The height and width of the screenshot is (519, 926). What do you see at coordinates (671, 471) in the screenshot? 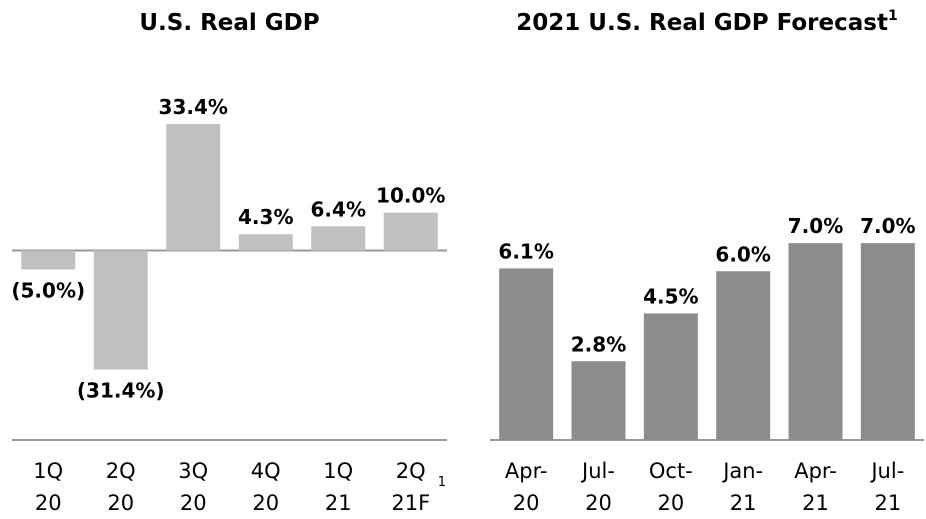
I see `x-tick-label: Oct-` at bounding box center [671, 471].